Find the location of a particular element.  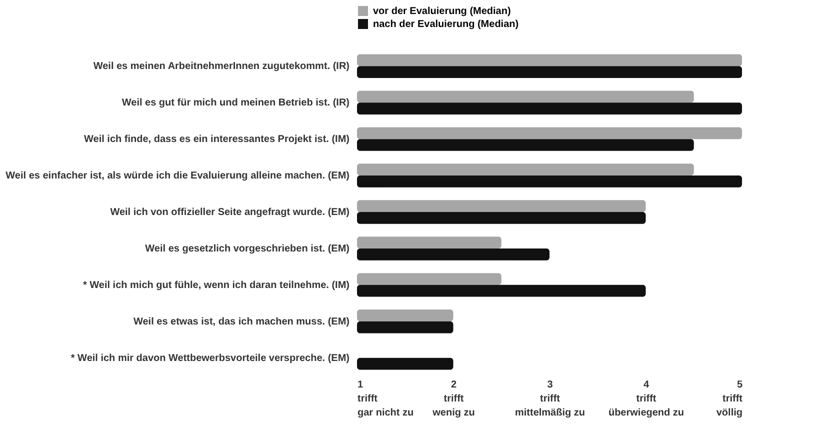

y-tick-label: Weil es gesetzlich vorgeschrieben ist. (EM) is located at coordinates (247, 248).